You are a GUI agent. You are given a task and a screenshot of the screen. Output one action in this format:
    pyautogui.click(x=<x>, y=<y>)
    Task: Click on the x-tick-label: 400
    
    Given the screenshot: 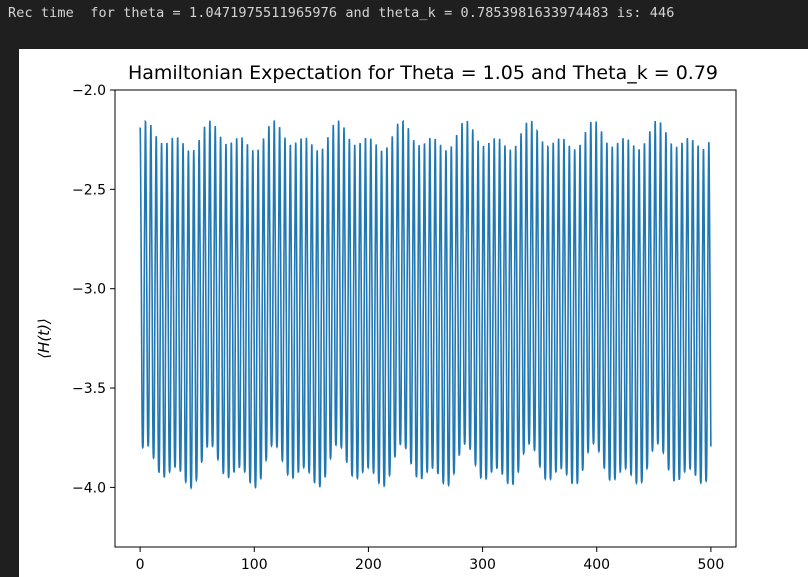 What is the action you would take?
    pyautogui.click(x=596, y=565)
    